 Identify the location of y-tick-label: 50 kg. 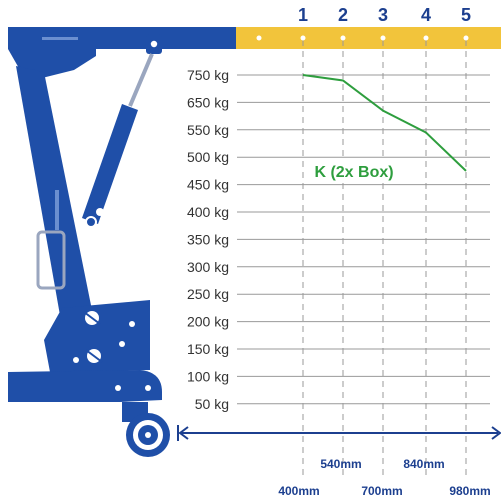
(212, 404).